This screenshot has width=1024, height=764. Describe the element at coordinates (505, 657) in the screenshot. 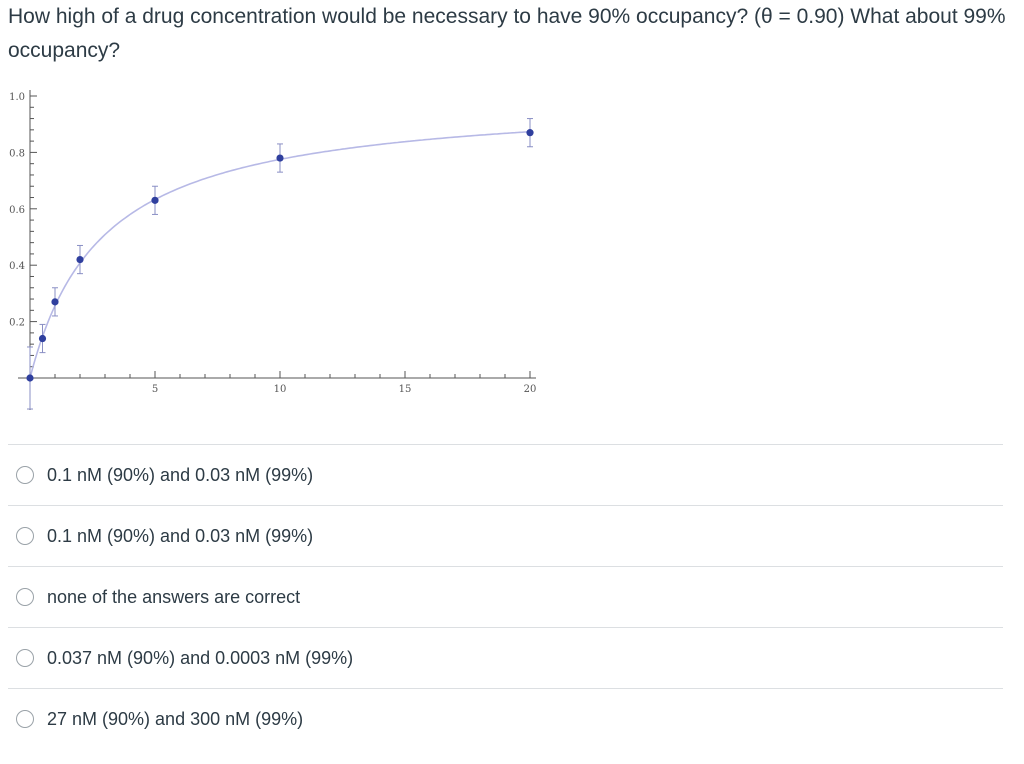

I see `answer-option-4: 0.037 nM (90%) and 0.0003 nM (99%)` at that location.